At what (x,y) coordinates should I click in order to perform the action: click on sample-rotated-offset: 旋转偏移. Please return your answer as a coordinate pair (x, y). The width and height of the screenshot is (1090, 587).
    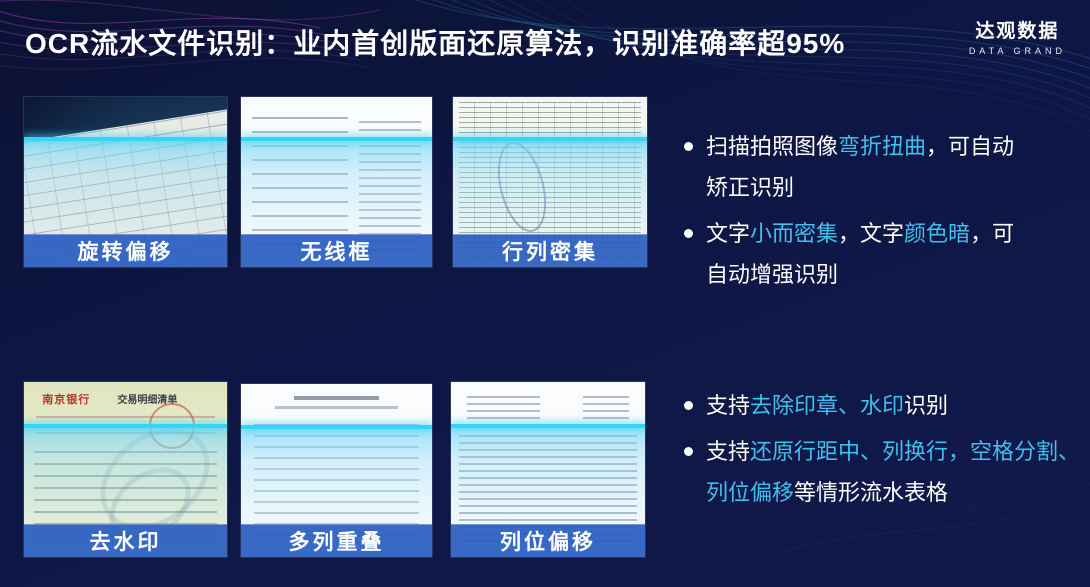
    Looking at the image, I should click on (125, 182).